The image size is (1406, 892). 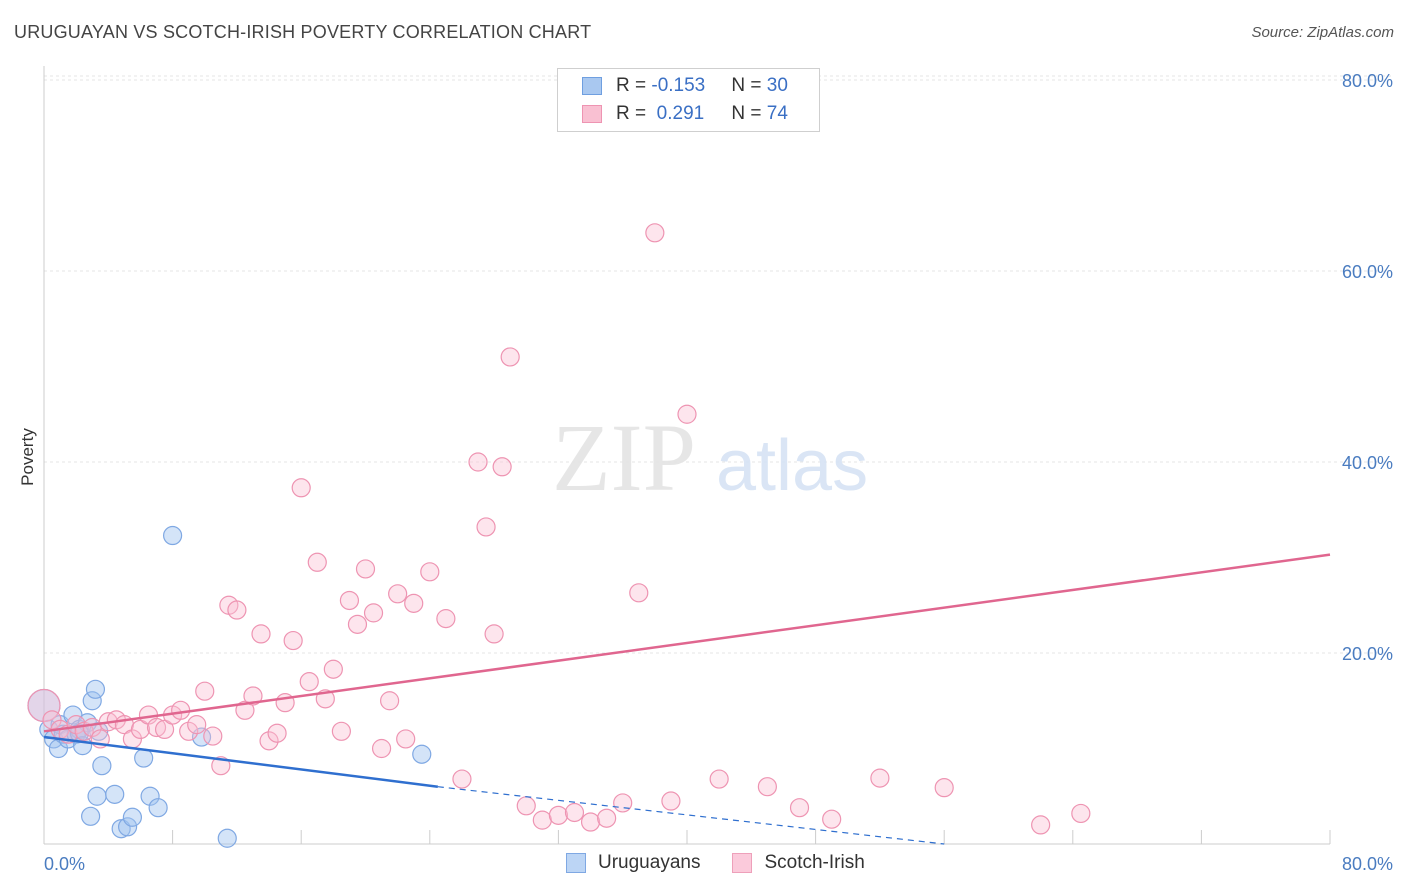 I want to click on legend-row-scotch-irish: R = 0.291 N = 74, so click(x=685, y=114).